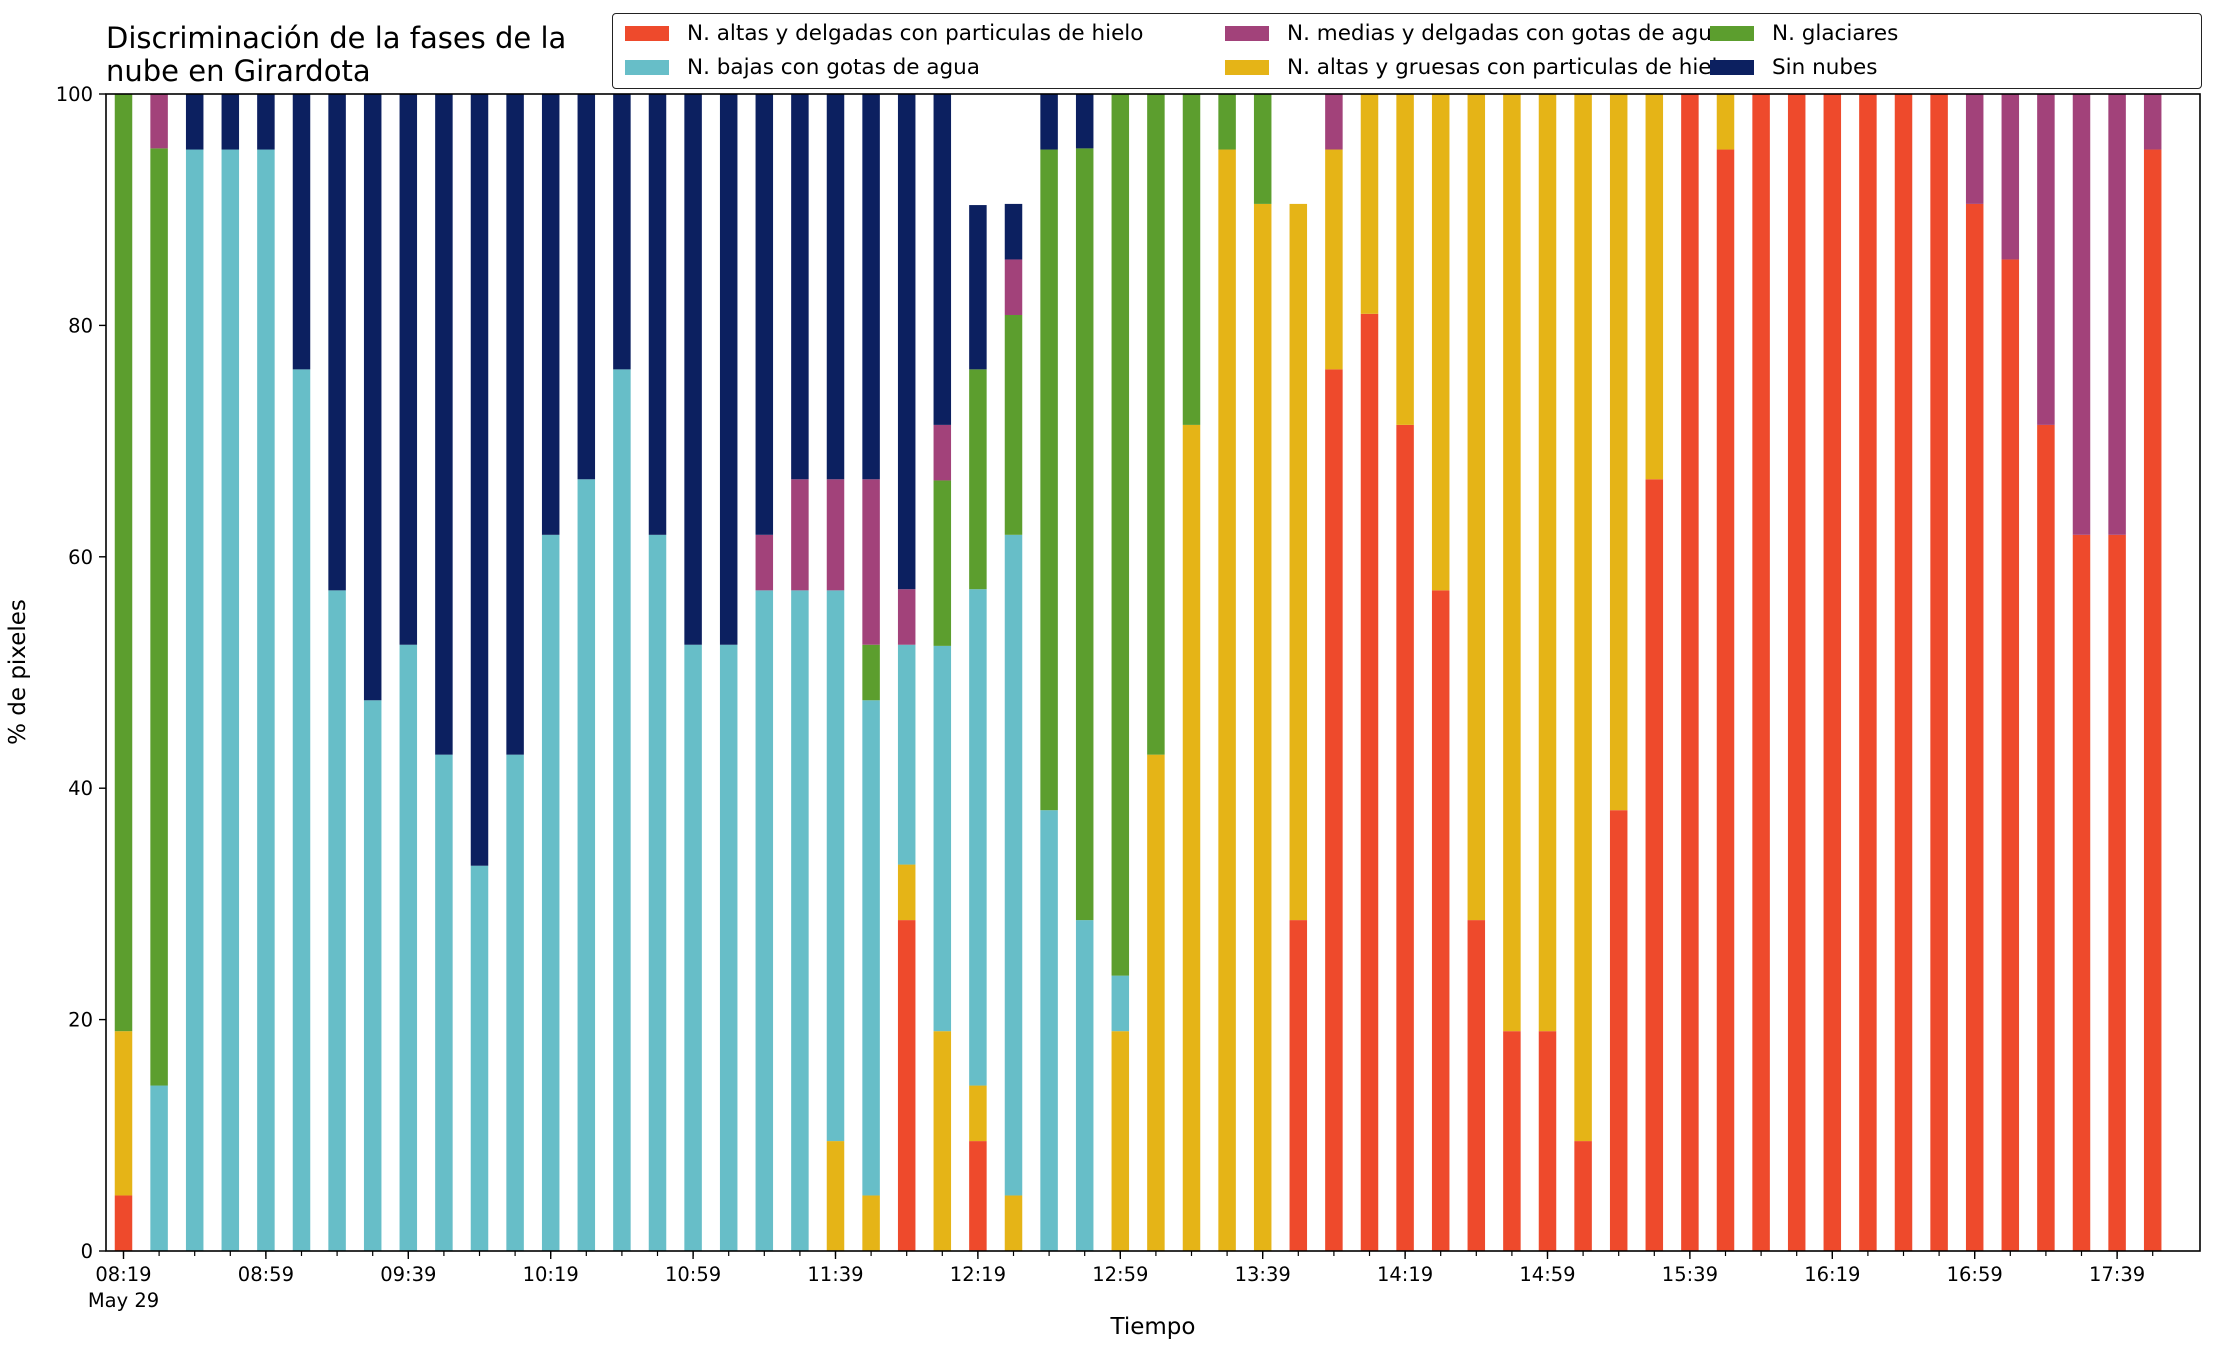 This screenshot has height=1355, width=2216. What do you see at coordinates (1049, 1030) in the screenshot?
I see `bar-segment-1239-s2` at bounding box center [1049, 1030].